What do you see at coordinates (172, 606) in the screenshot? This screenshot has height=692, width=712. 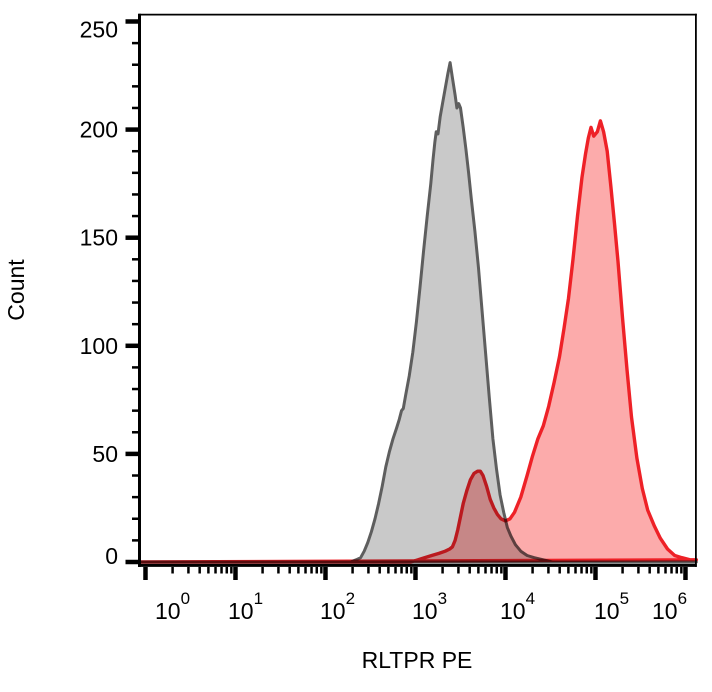 I see `x-tick-label: 10⁰` at bounding box center [172, 606].